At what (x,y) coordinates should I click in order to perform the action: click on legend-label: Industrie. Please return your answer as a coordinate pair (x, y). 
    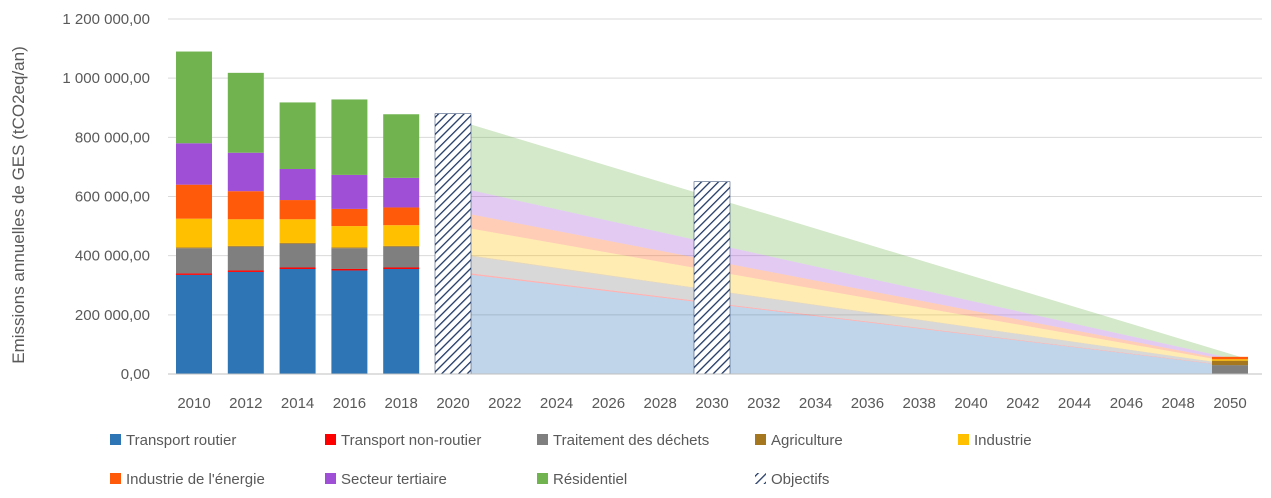
    Looking at the image, I should click on (1003, 440).